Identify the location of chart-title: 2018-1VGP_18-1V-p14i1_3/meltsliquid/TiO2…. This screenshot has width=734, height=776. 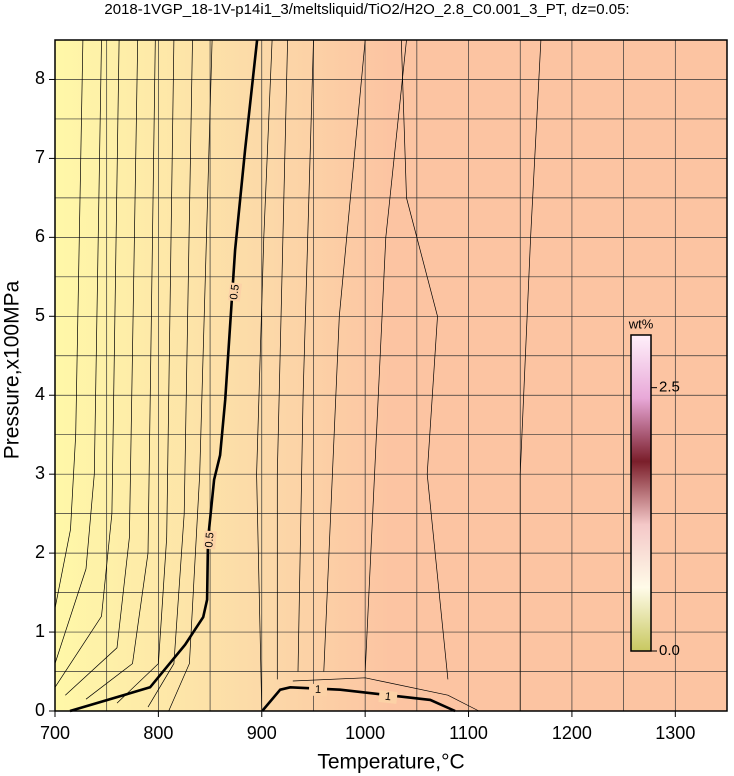
(366, 9).